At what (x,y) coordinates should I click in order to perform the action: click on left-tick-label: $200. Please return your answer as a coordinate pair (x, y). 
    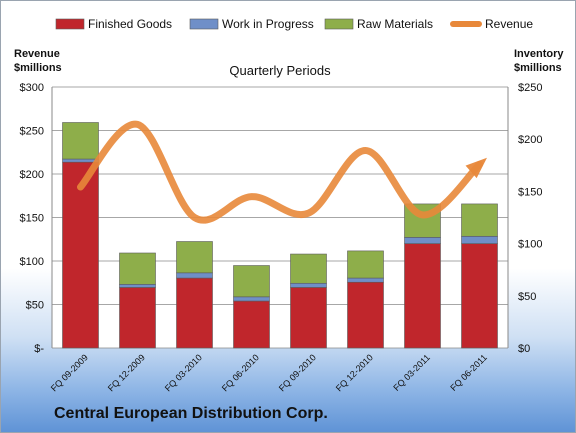
    Looking at the image, I should click on (32, 175).